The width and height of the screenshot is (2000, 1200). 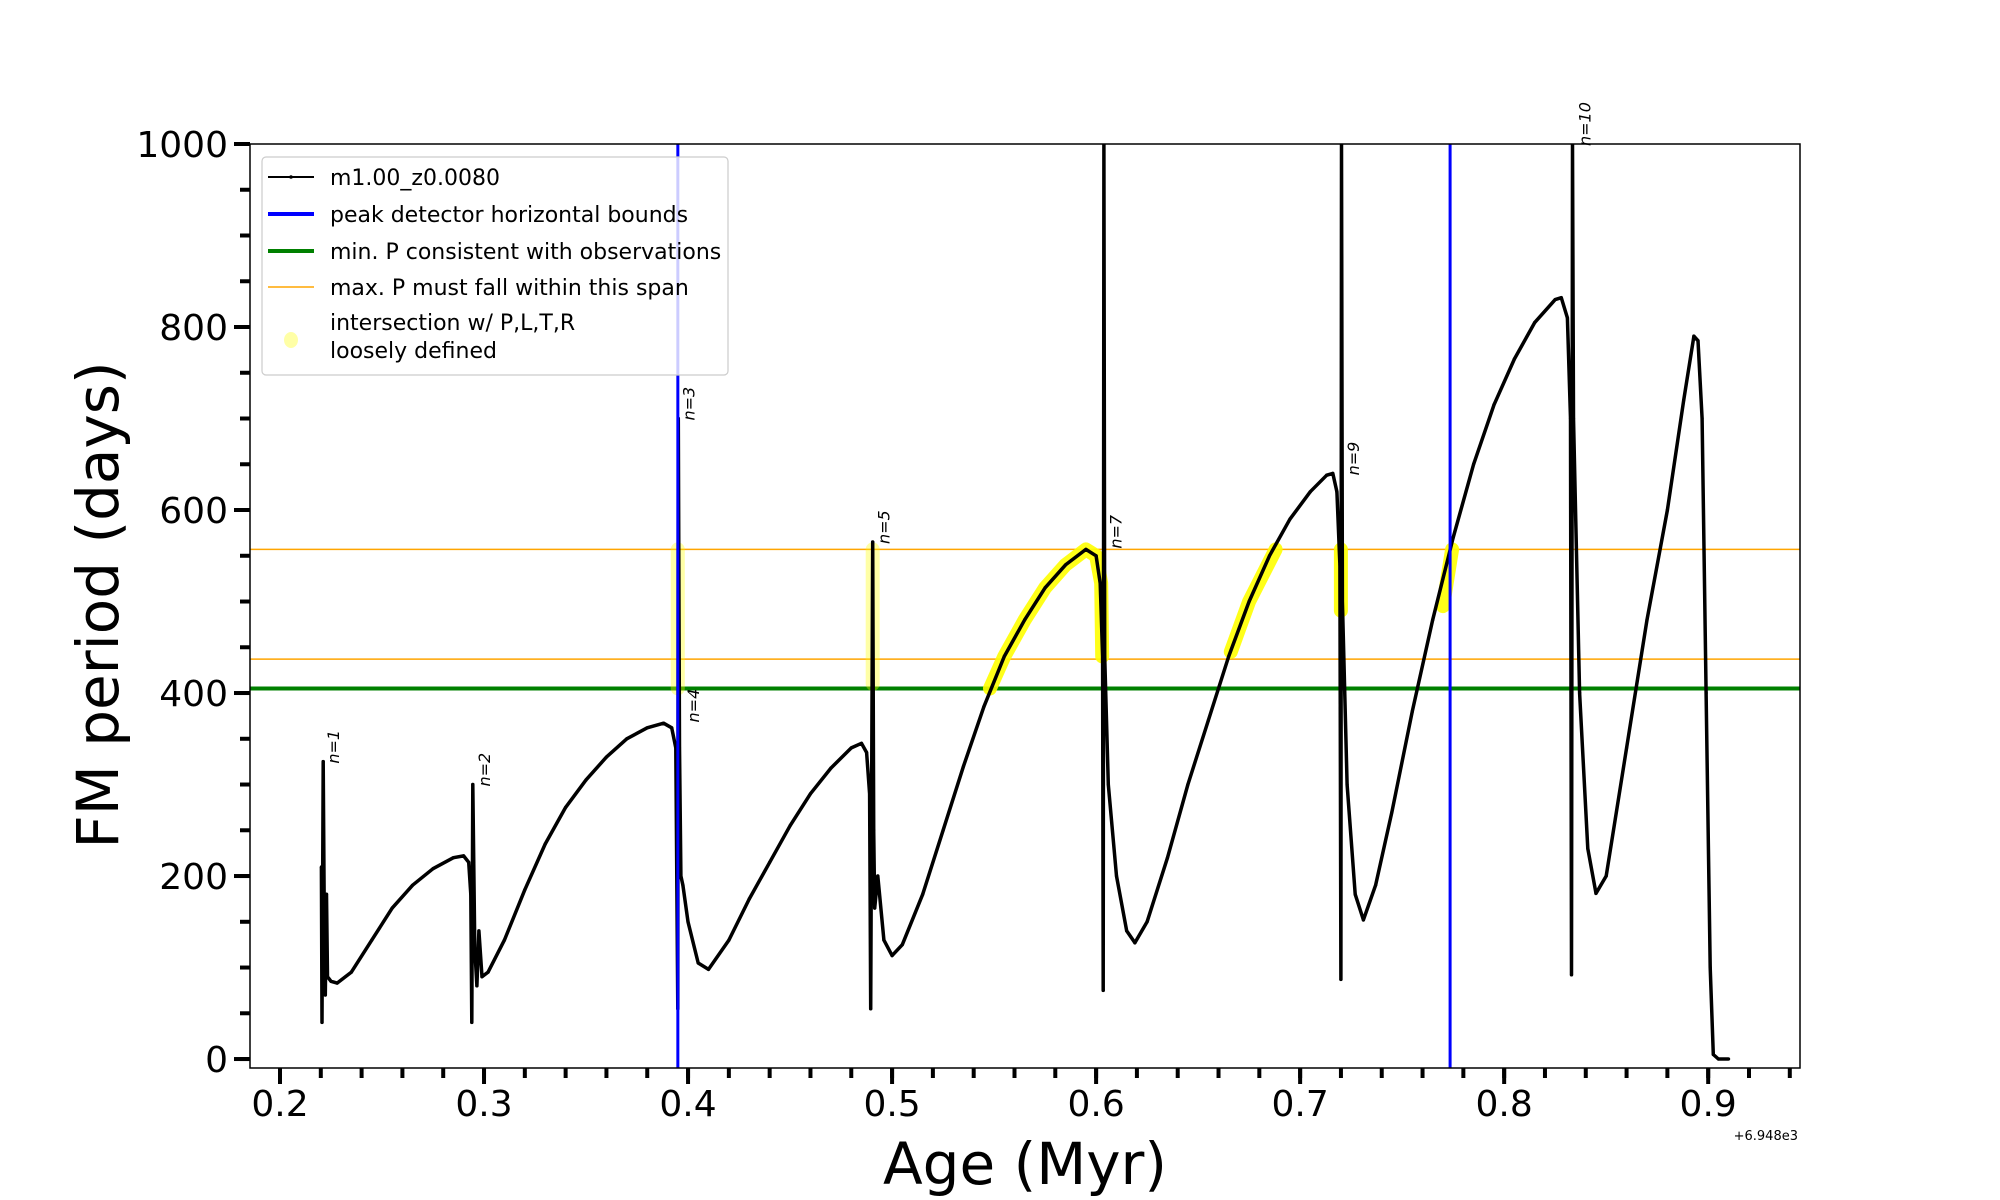 I want to click on legend-label-peak-bounds: peak detector horizontal bounds, so click(x=509, y=215).